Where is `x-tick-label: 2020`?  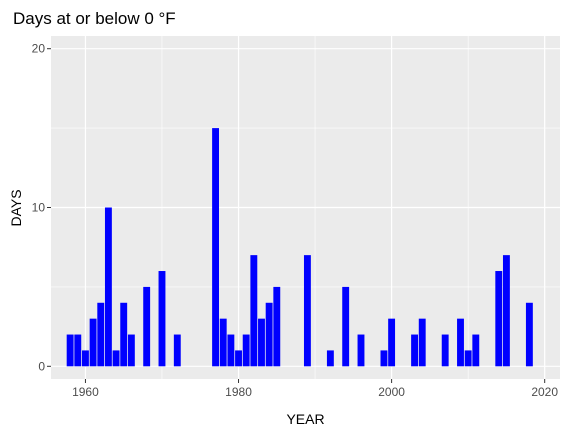 x-tick-label: 2020 is located at coordinates (544, 392).